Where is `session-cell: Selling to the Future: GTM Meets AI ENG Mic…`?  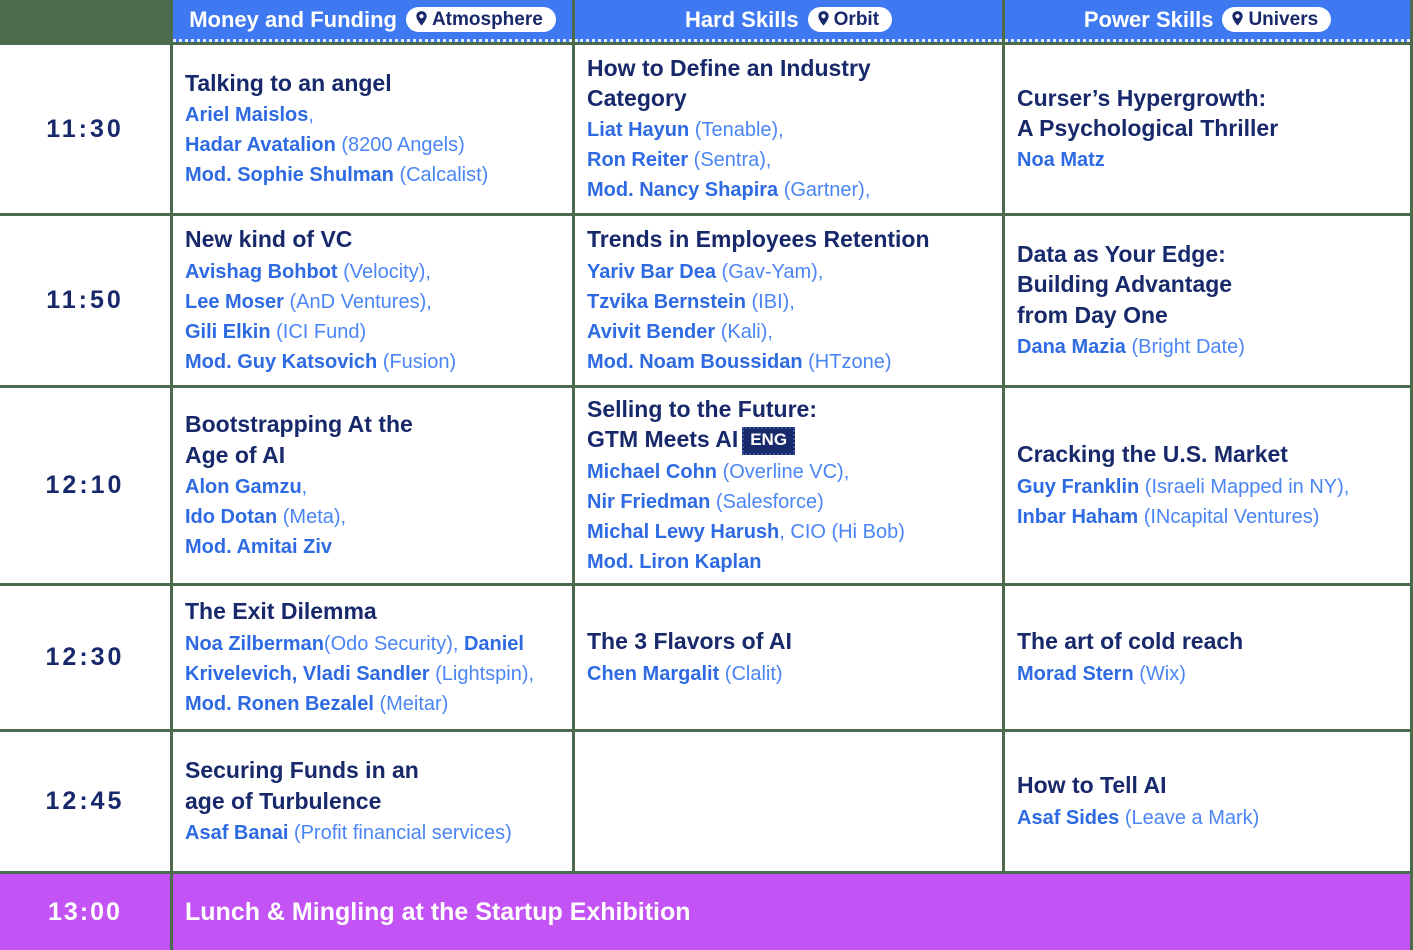
session-cell: Selling to the Future: GTM Meets AI ENG Mic… is located at coordinates (788, 485).